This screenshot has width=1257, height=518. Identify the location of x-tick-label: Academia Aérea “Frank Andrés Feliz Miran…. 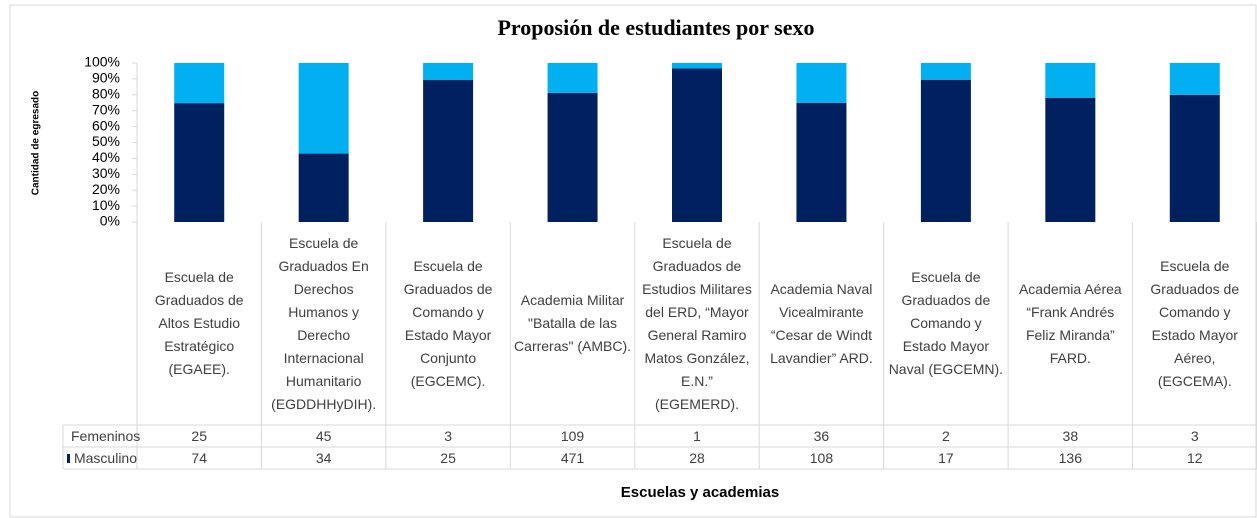
(1070, 323).